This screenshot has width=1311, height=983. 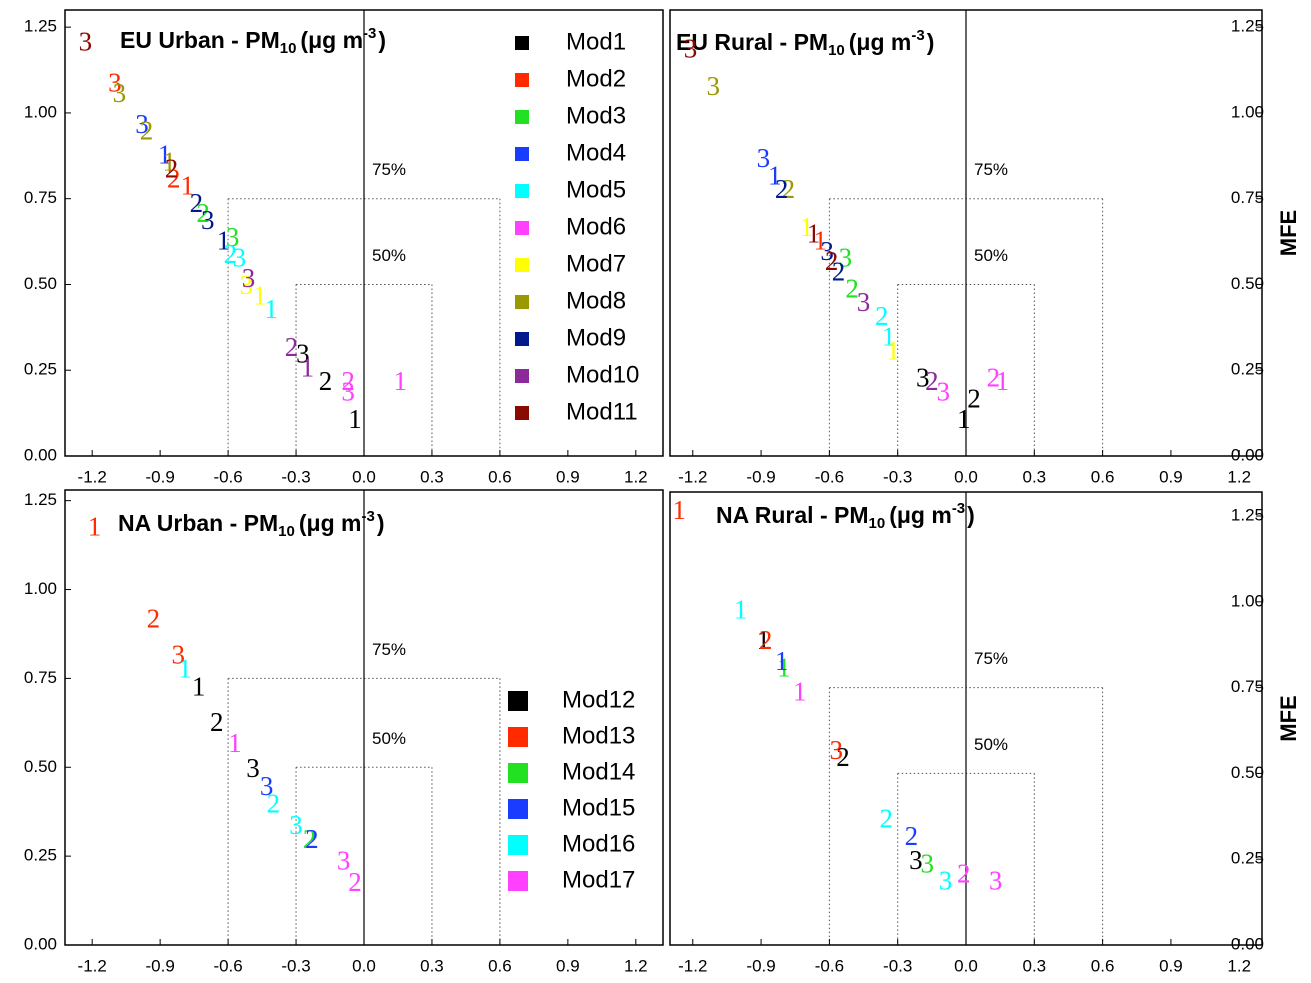 I want to click on legend-label: Mod10, so click(x=602, y=374).